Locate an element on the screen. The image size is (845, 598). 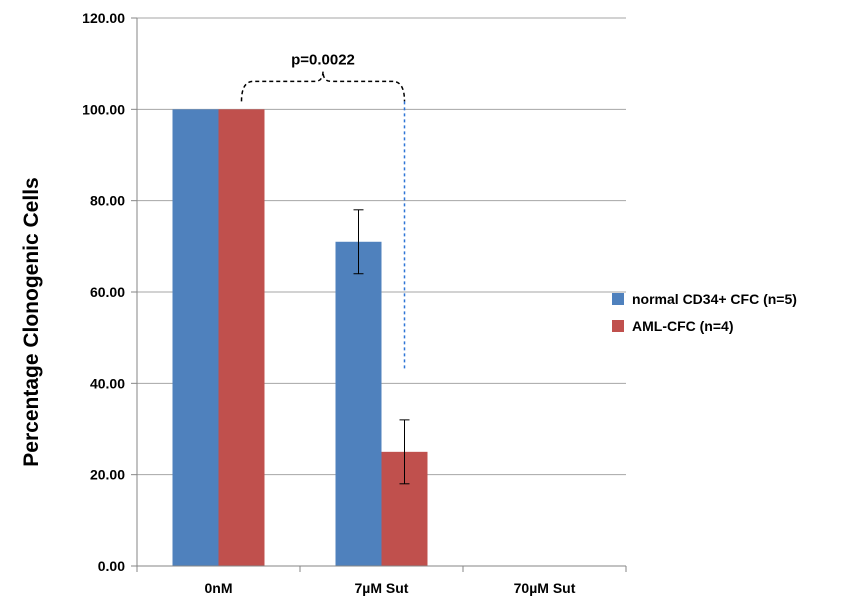
significance-bracket is located at coordinates (323, 86).